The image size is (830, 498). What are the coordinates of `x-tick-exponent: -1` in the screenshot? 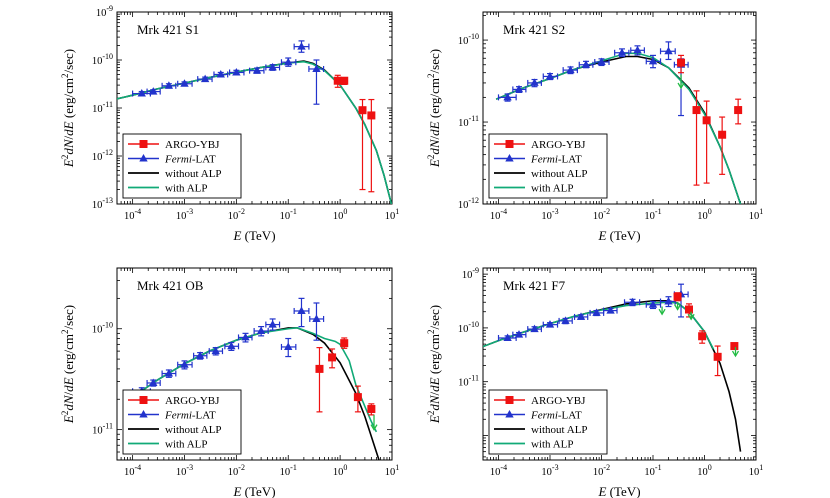 It's located at (293, 467).